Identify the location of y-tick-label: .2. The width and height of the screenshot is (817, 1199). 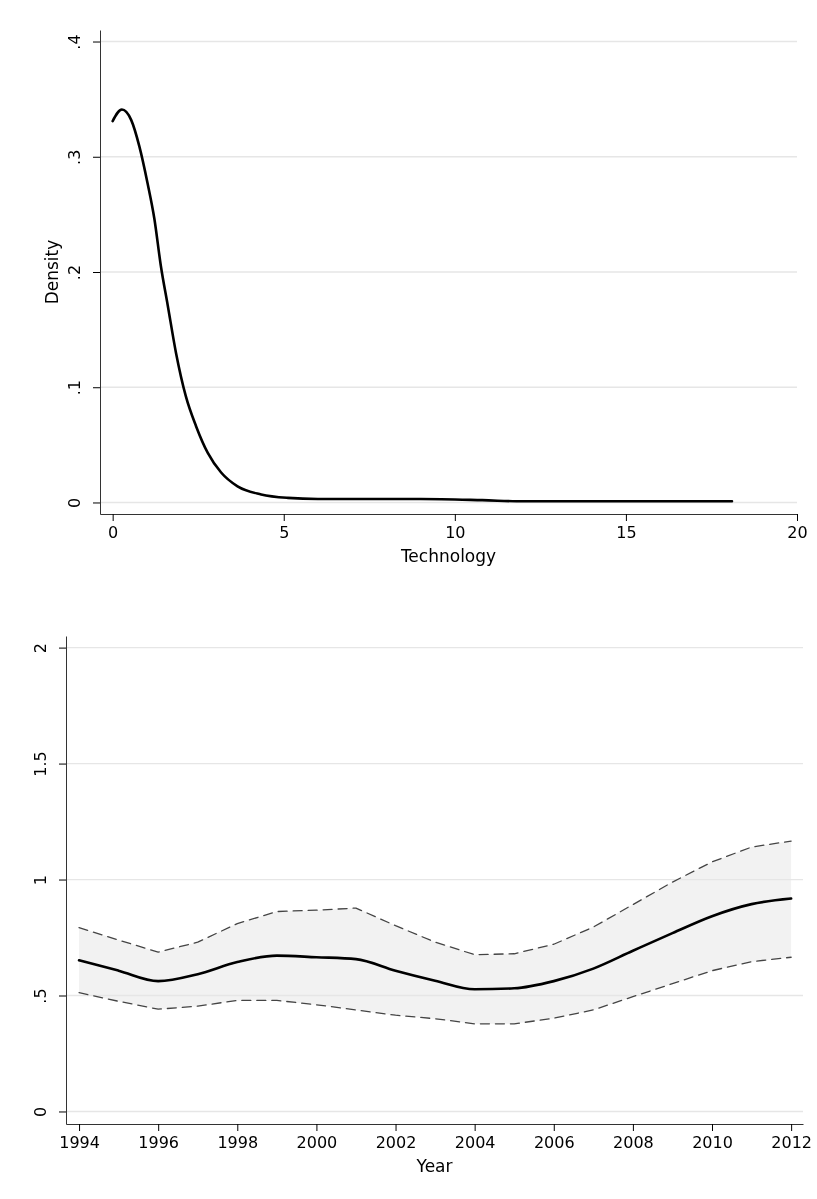
(74, 272).